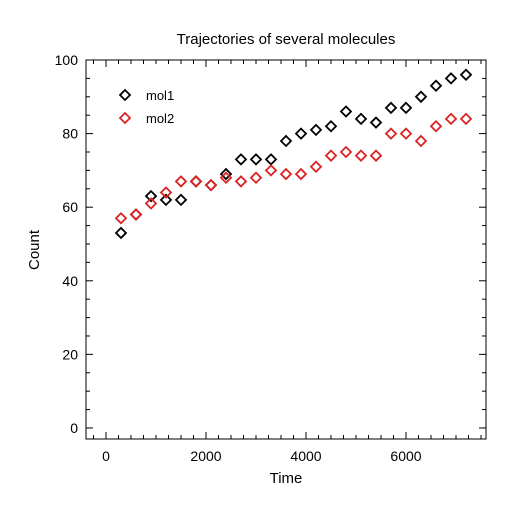 The image size is (512, 512). Describe the element at coordinates (34, 249) in the screenshot. I see `y-axis-label: Count` at that location.